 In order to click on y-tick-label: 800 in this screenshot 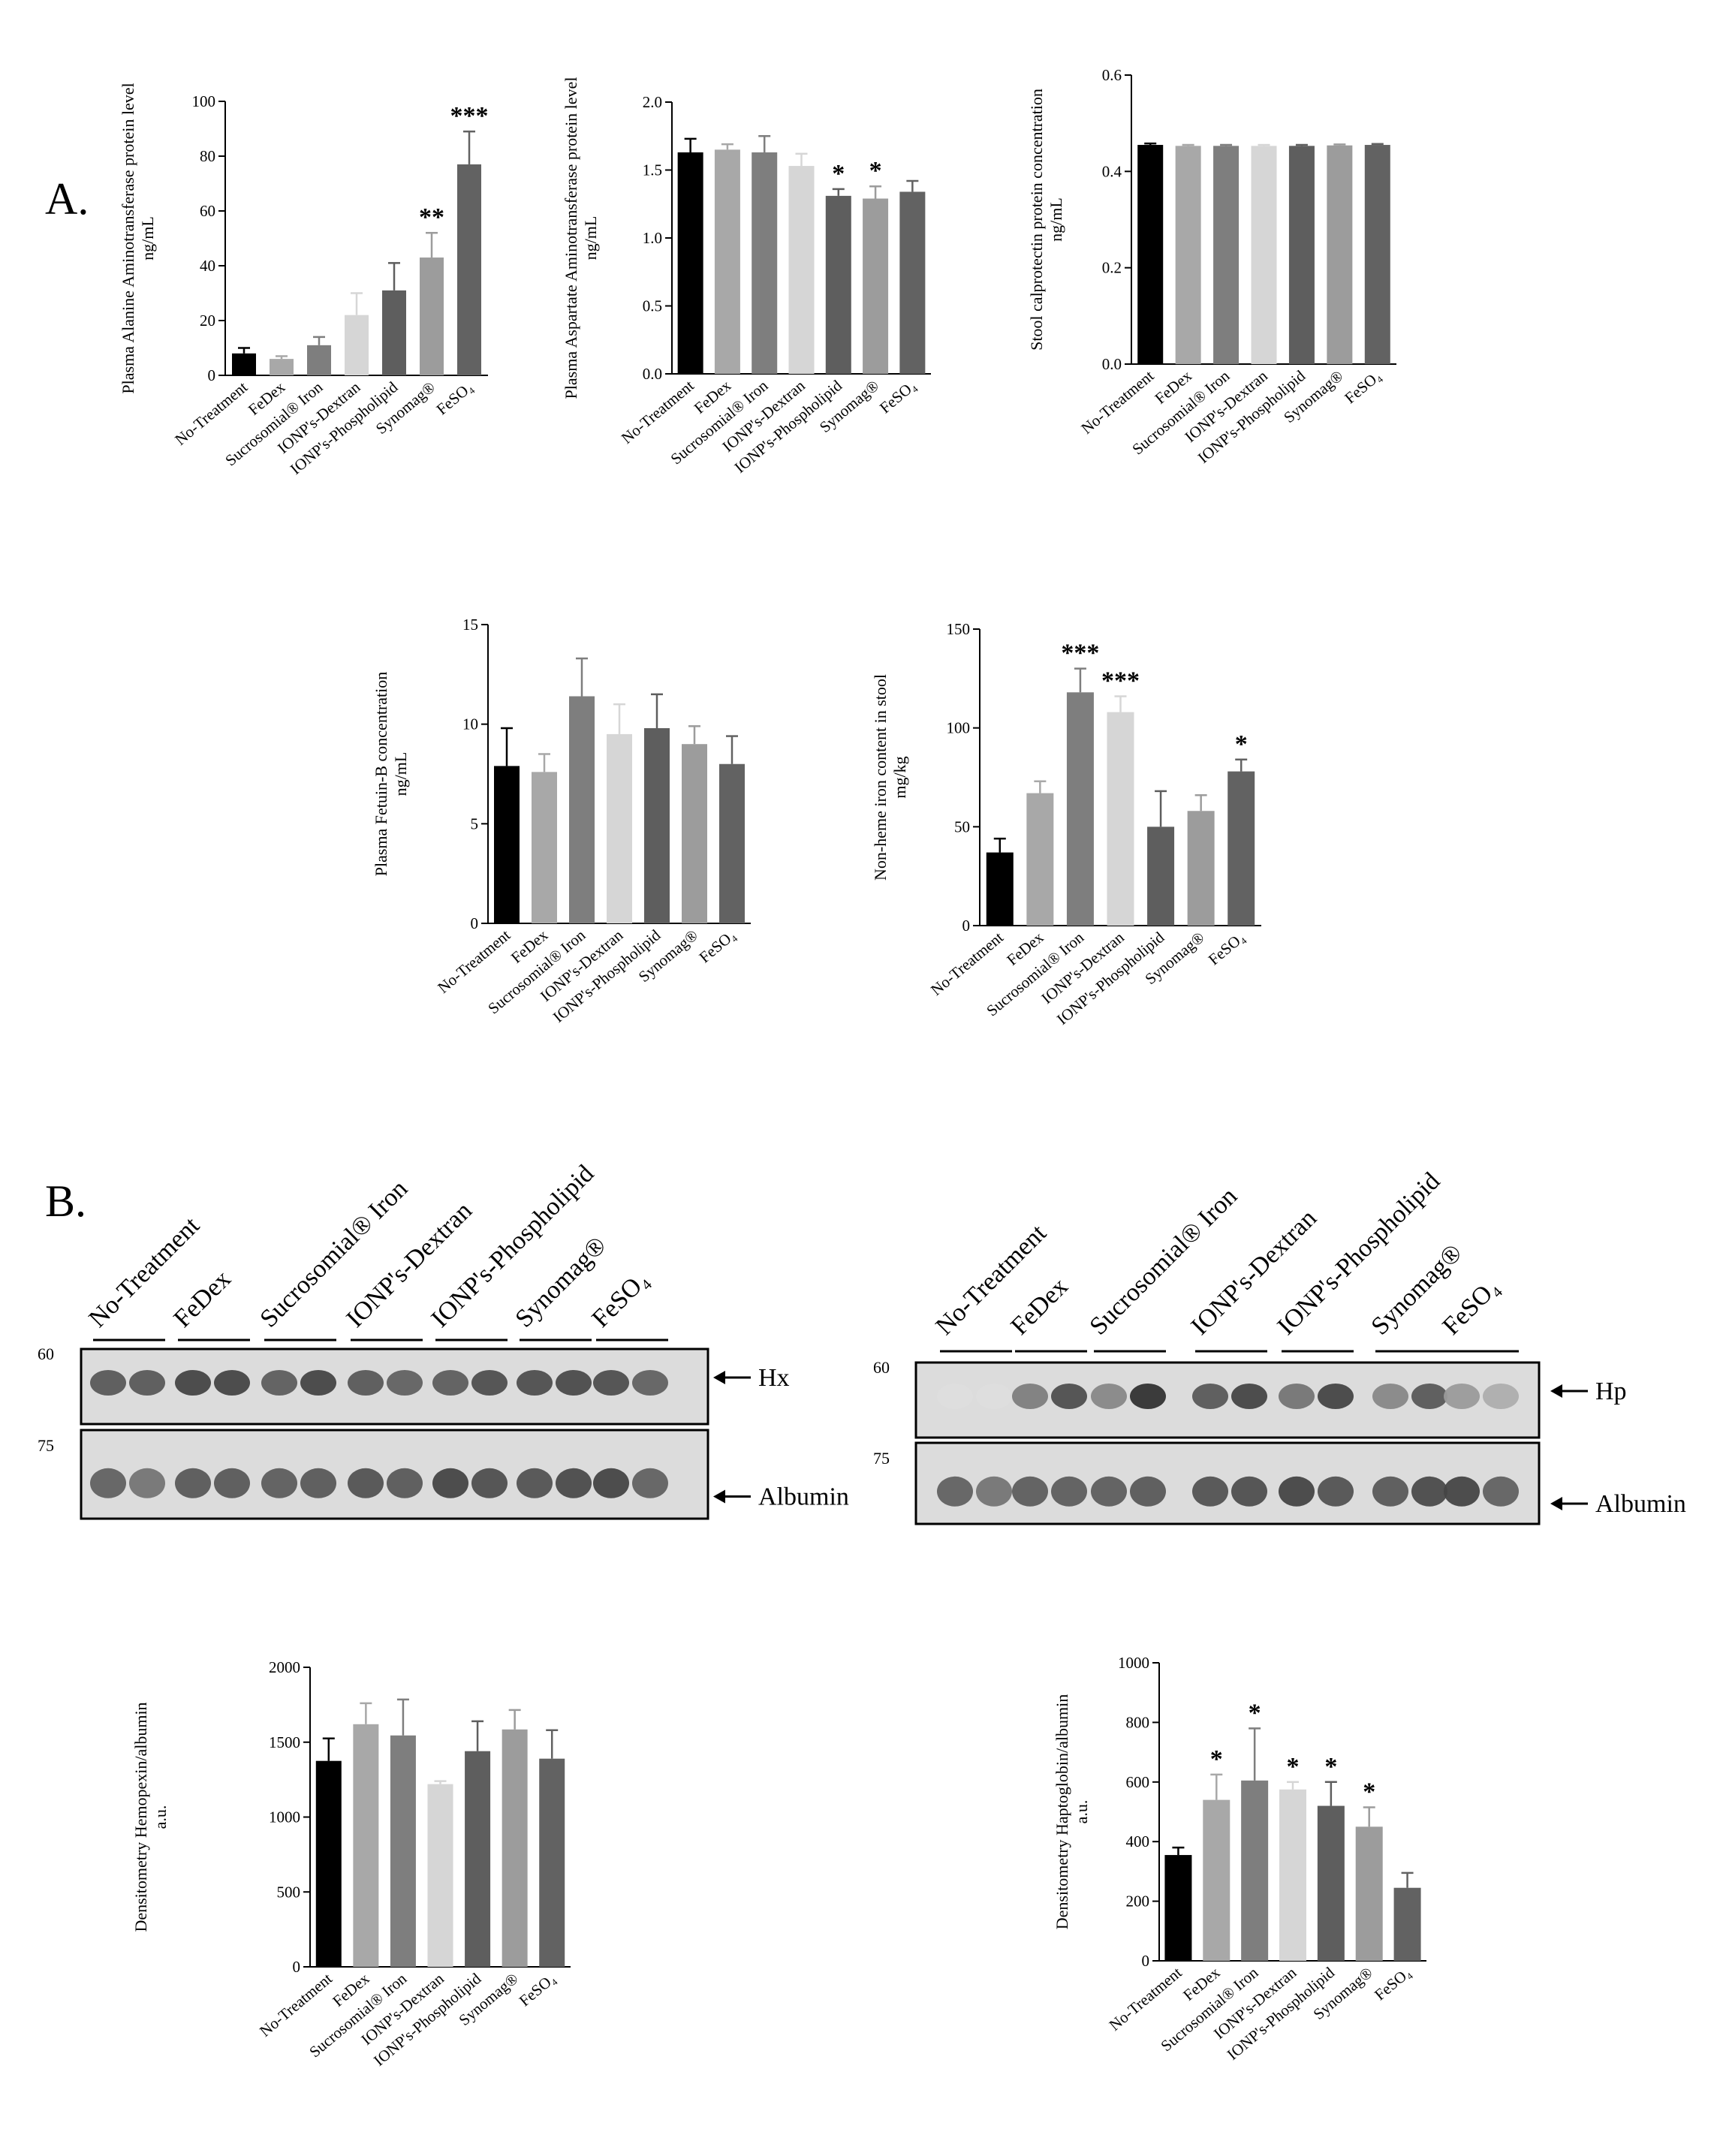, I will do `click(1138, 1722)`.